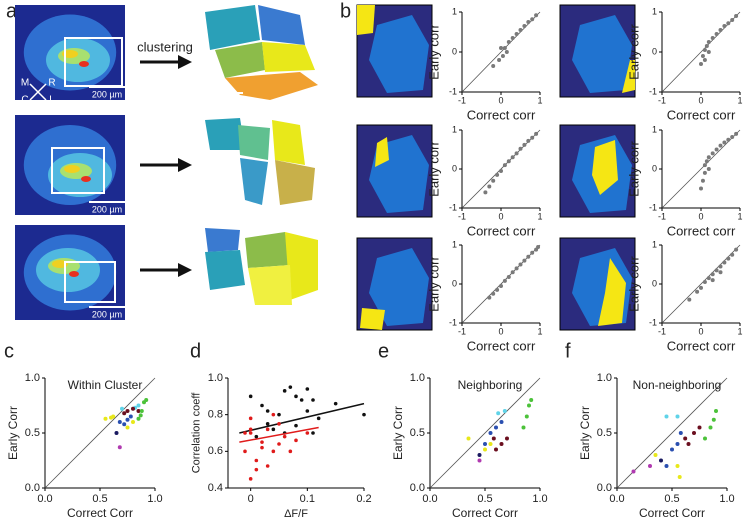 This screenshot has width=750, height=525. What do you see at coordinates (38, 92) in the screenshot?
I see `orientation` at bounding box center [38, 92].